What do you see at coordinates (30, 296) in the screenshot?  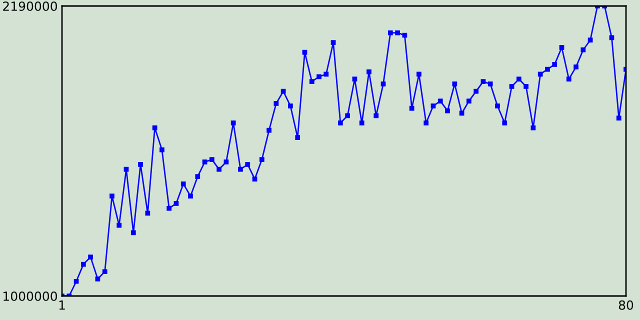 I see `y-tick-label: 1000000` at bounding box center [30, 296].